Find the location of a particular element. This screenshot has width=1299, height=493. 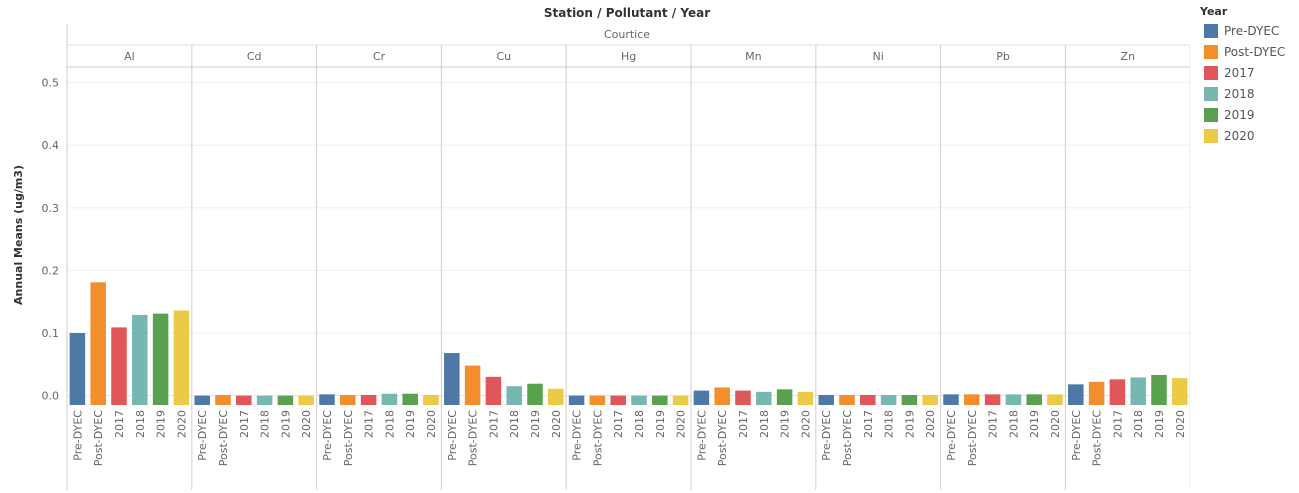

legend-item-2017: 2017 is located at coordinates (1247, 72).